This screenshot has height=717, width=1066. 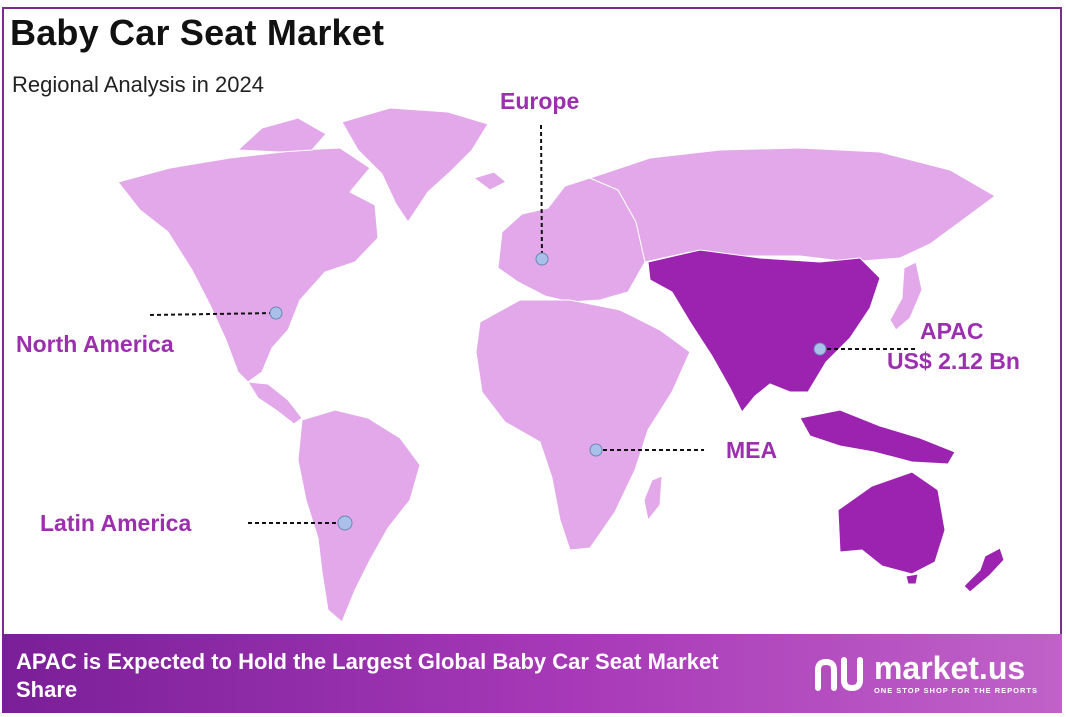 I want to click on marker-mea, so click(x=596, y=450).